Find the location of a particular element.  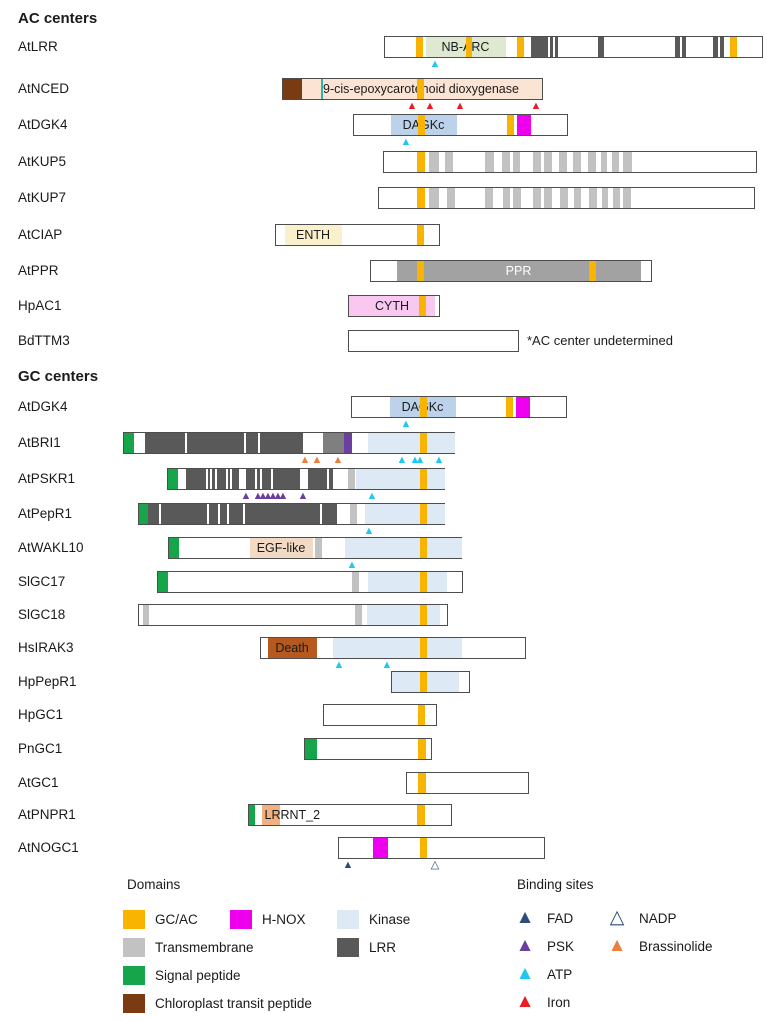

protein-label-AtNCED: AtNCED is located at coordinates (44, 88).